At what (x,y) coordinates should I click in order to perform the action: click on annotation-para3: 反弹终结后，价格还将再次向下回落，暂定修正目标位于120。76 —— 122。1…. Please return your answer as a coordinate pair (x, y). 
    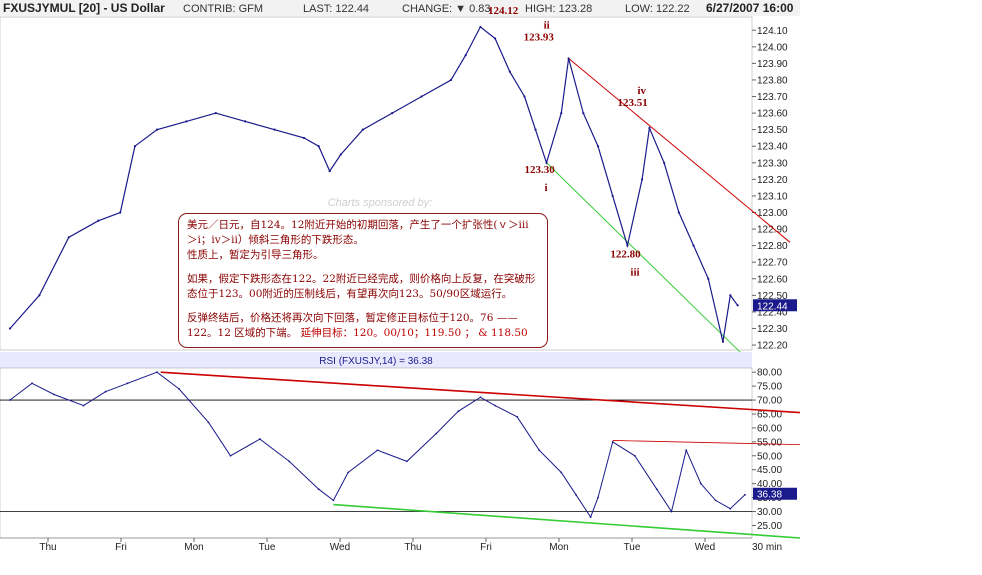
    Looking at the image, I should click on (352, 325).